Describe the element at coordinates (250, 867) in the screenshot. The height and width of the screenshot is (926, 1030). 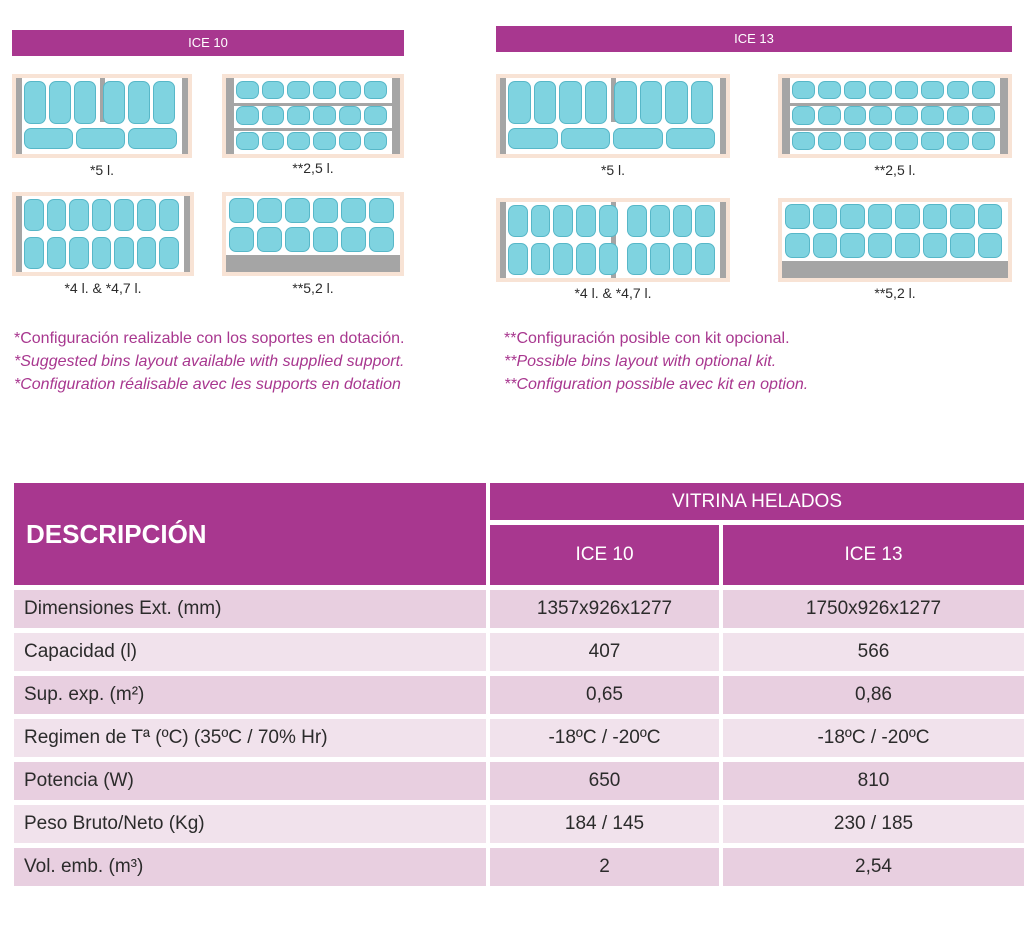
I see `row-label: Vol. emb. (m³)` at that location.